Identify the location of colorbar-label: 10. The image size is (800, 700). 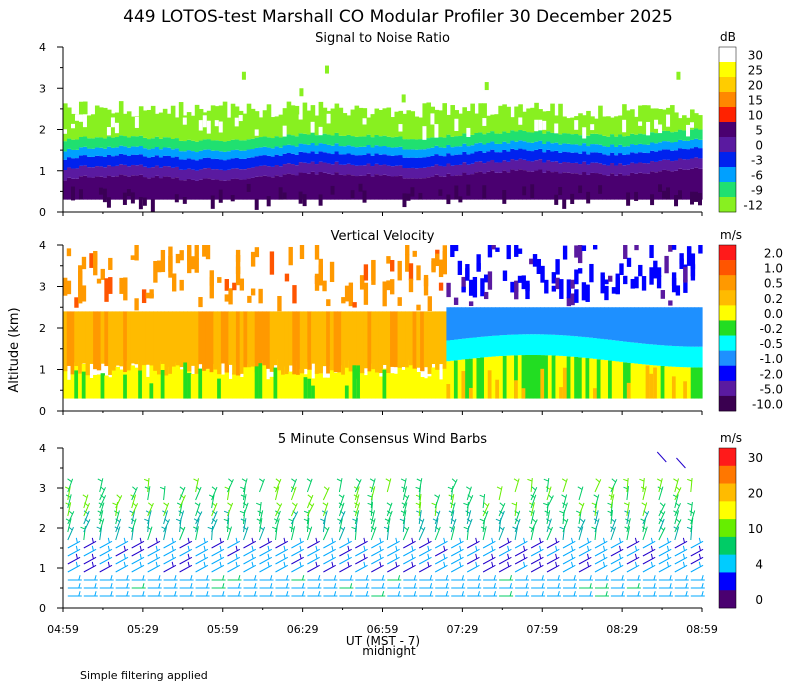
(755, 116).